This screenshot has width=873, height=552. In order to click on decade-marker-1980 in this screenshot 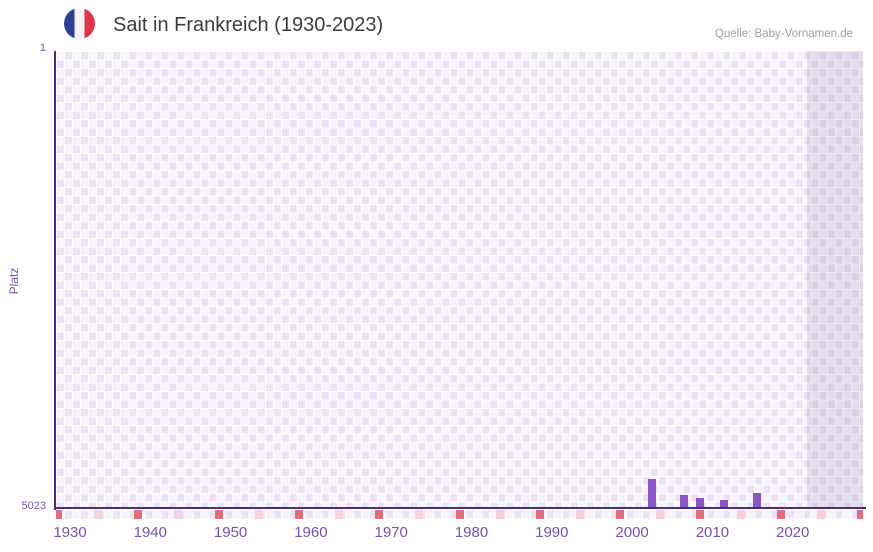, I will do `click(459, 514)`.